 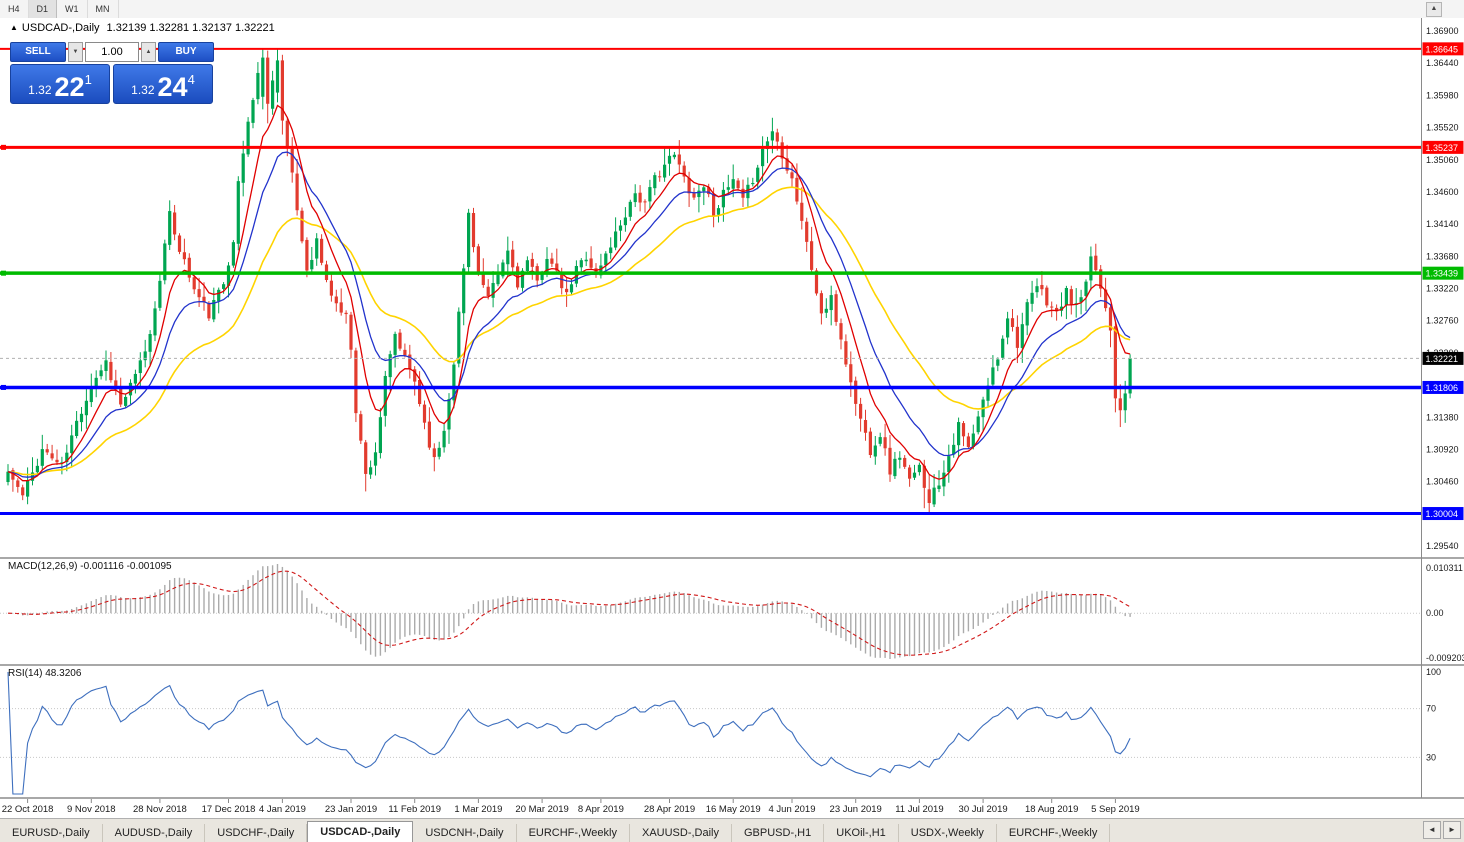 What do you see at coordinates (1442, 388) in the screenshot?
I see `svg-text: 1.31806` at bounding box center [1442, 388].